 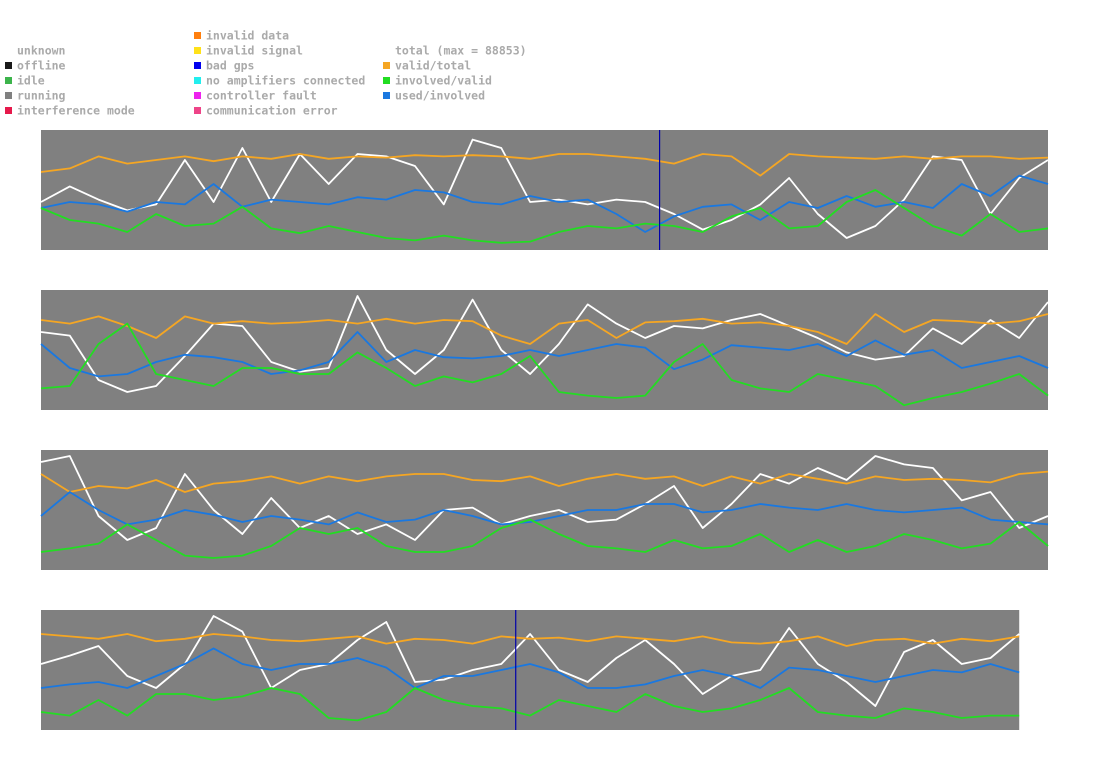 I want to click on legend-label: idle, so click(x=31, y=81).